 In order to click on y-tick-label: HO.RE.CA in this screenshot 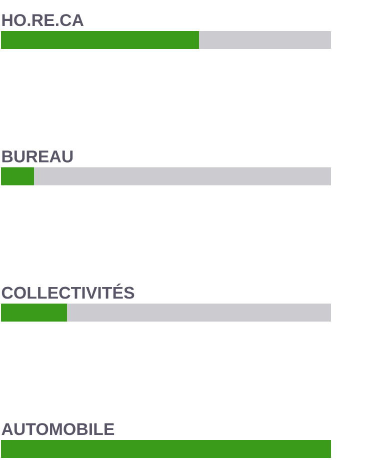, I will do `click(43, 20)`.